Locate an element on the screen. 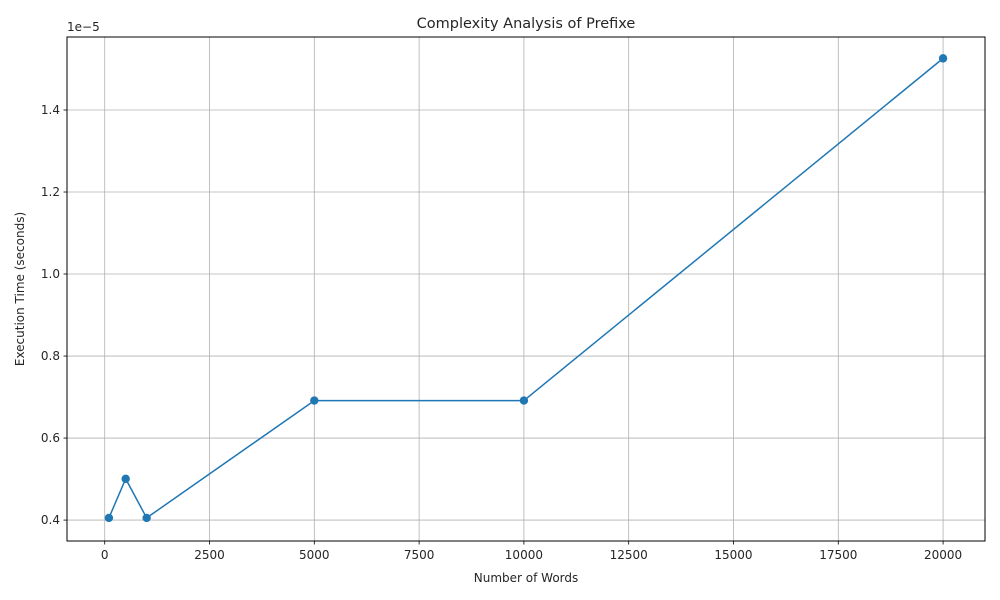 This screenshot has height=600, width=1000. x-tick-label: 17500 is located at coordinates (838, 555).